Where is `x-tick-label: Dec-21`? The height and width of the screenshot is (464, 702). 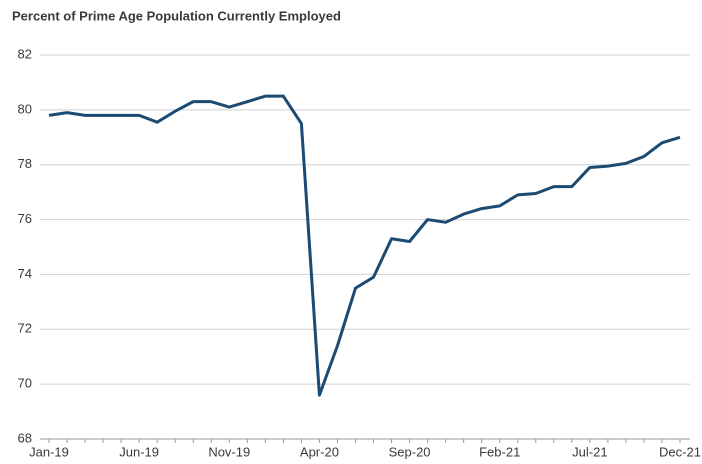
x-tick-label: Dec-21 is located at coordinates (680, 451).